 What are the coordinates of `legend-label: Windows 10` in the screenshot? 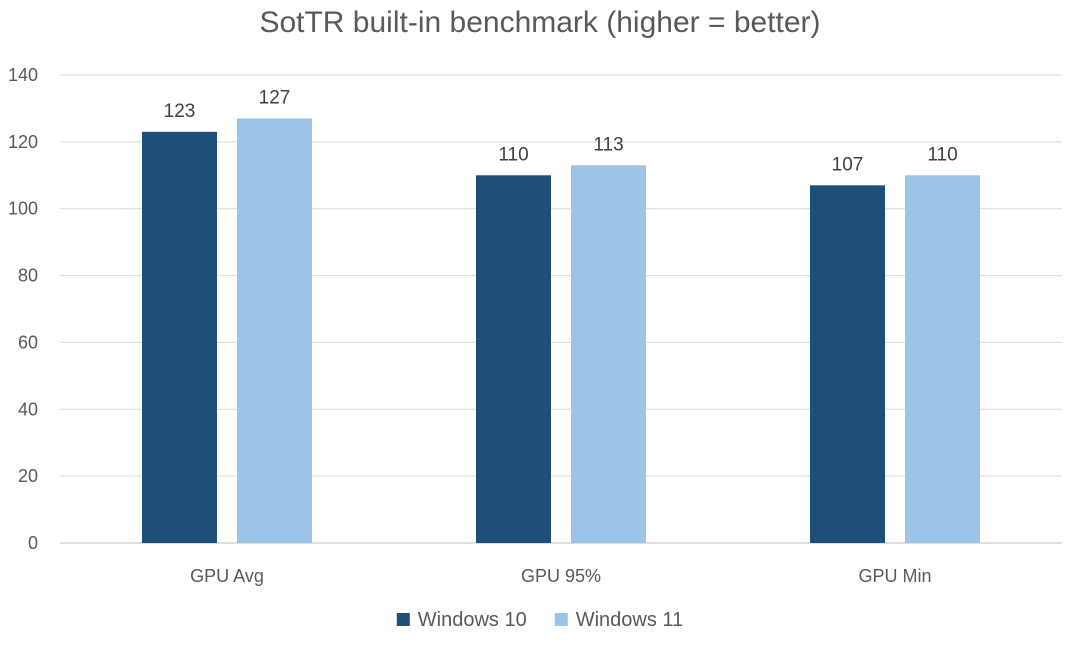 It's located at (472, 620).